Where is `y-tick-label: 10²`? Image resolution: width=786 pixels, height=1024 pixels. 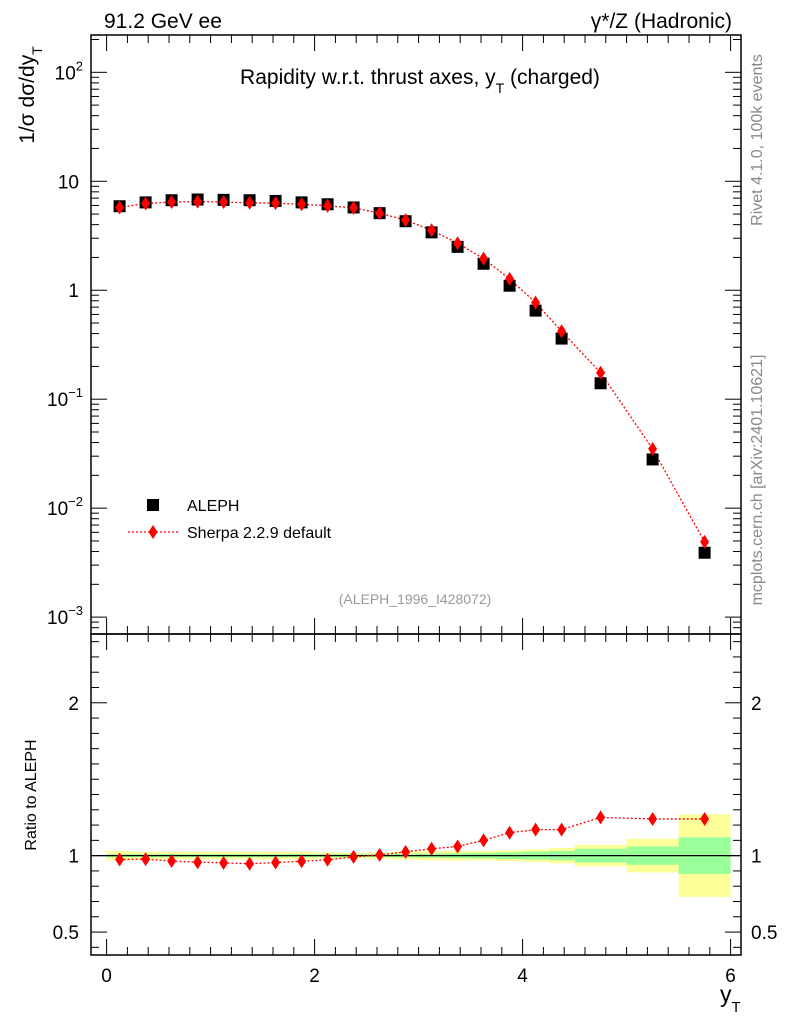 y-tick-label: 10² is located at coordinates (69, 71).